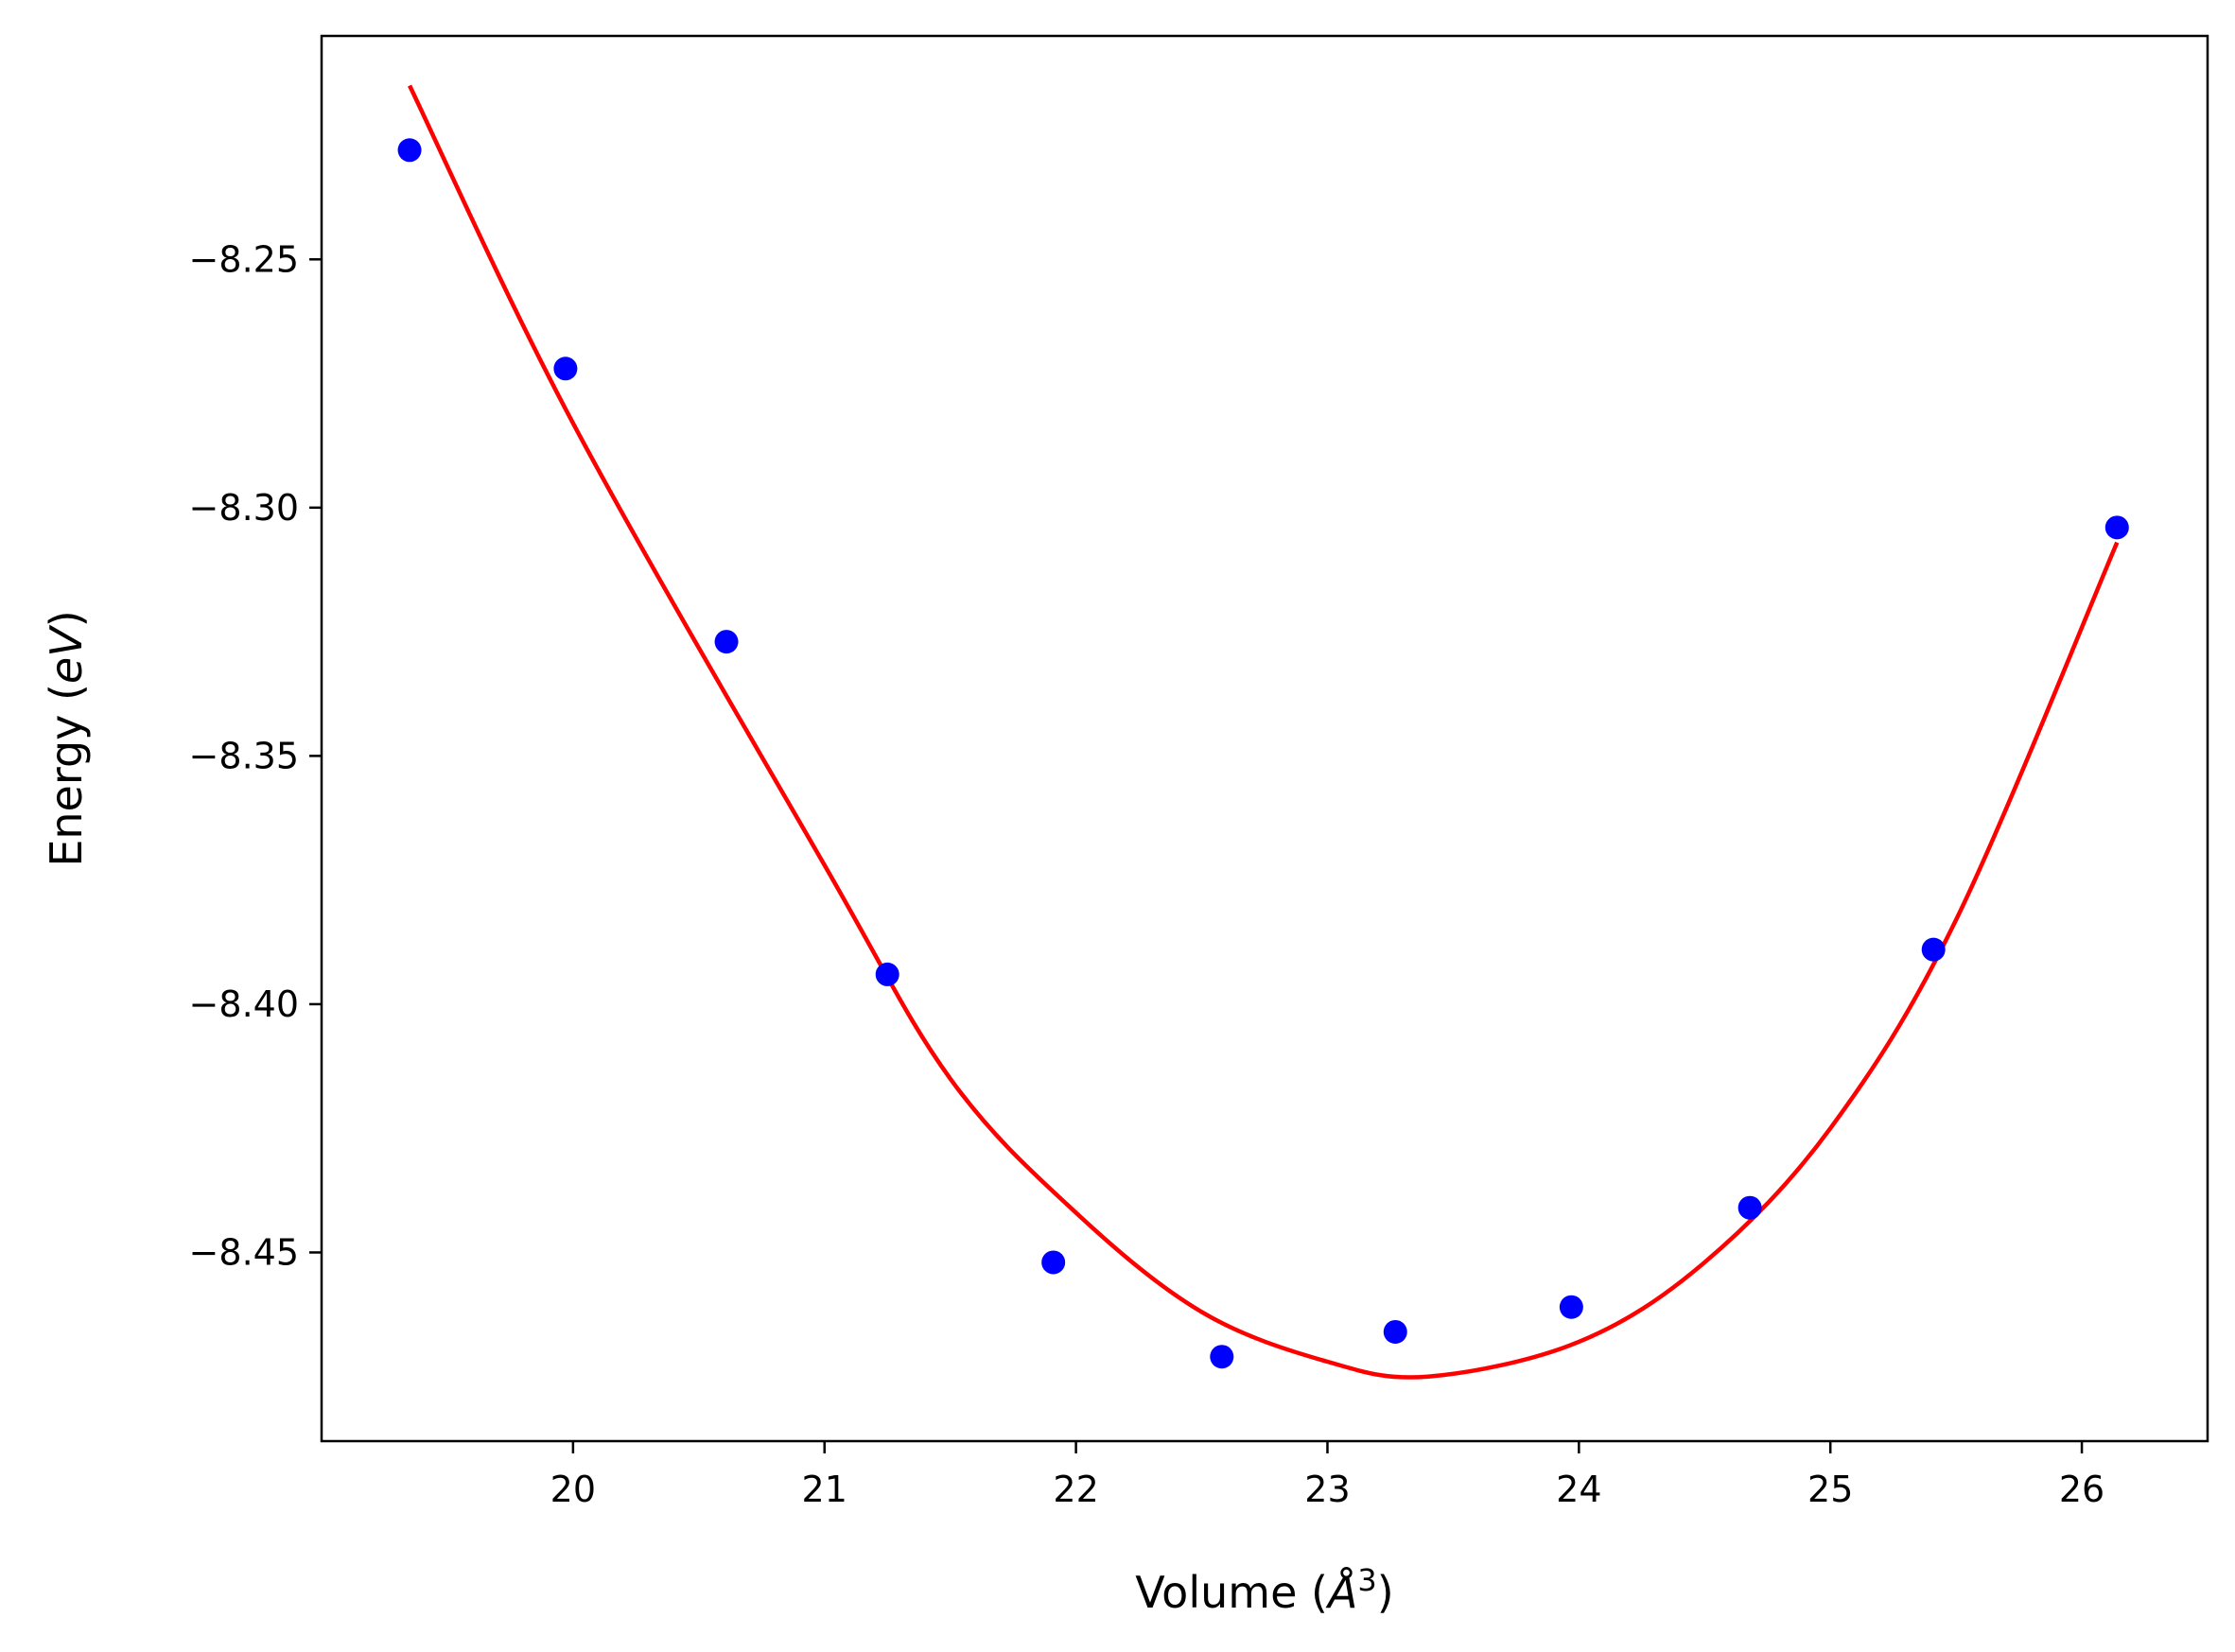  Describe the element at coordinates (824, 1490) in the screenshot. I see `x-tick-label: 21` at that location.